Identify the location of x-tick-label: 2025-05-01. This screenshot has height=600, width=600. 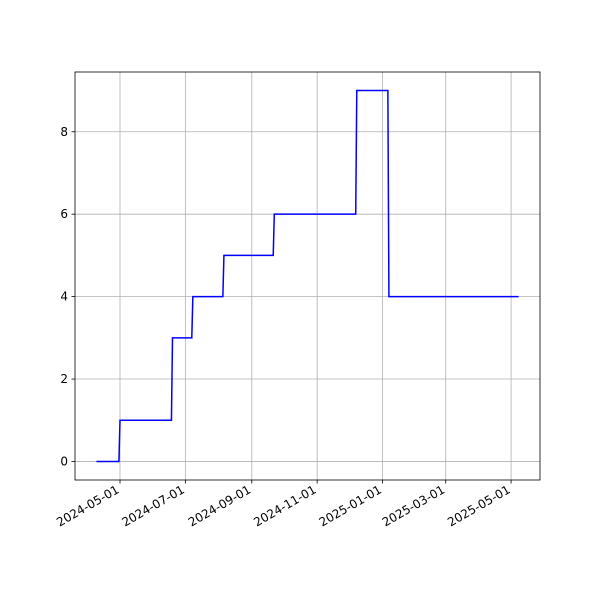
(478, 505).